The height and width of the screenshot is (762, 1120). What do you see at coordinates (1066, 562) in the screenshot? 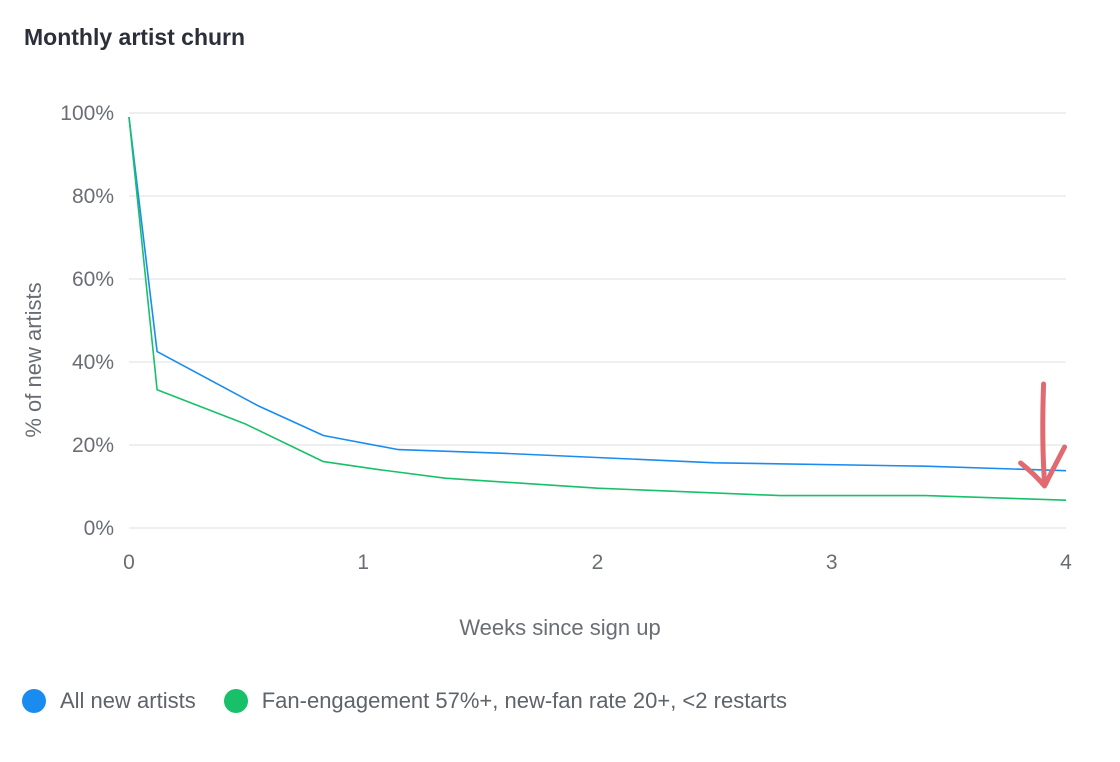
I see `x-tick-label: 4` at bounding box center [1066, 562].